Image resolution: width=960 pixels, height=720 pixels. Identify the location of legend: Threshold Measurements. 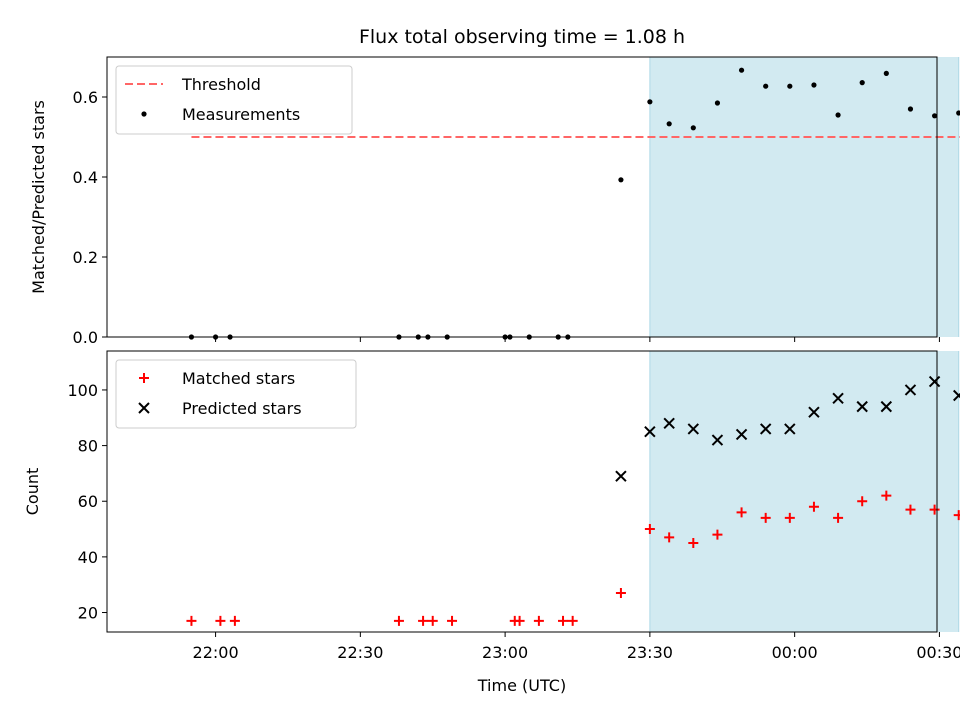
(234, 100).